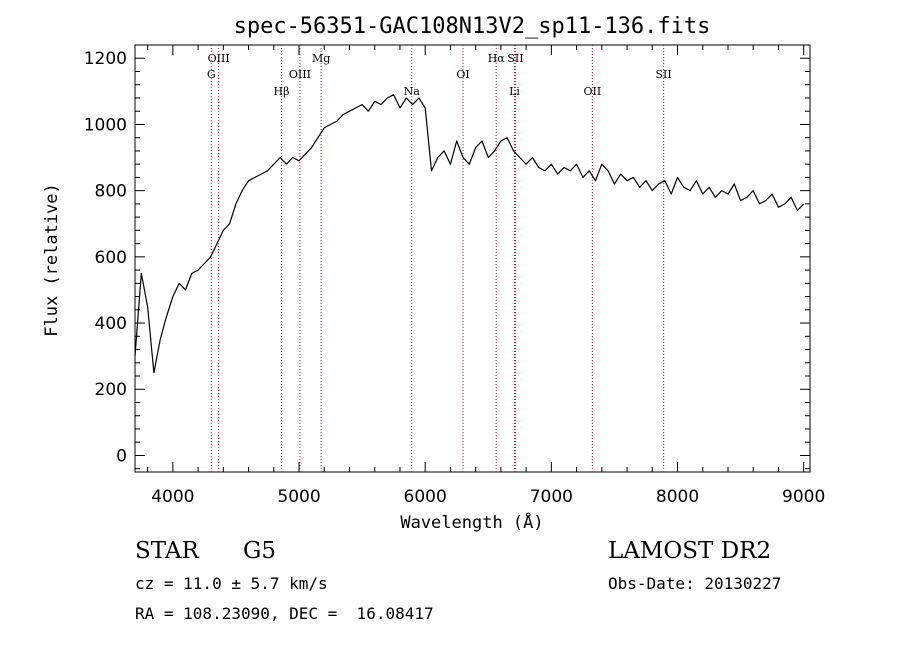  I want to click on spectral-line-label: OII, so click(593, 91).